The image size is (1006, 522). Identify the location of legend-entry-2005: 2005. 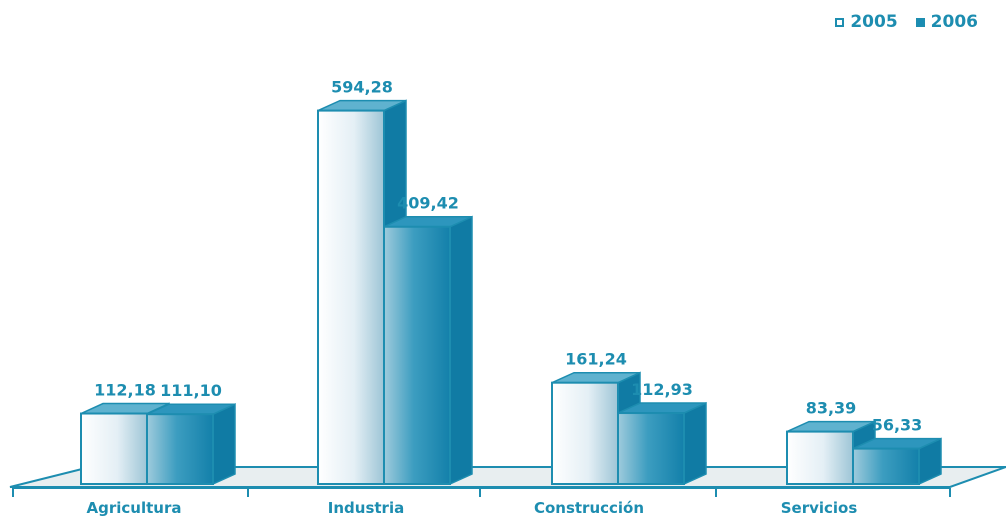
(866, 22).